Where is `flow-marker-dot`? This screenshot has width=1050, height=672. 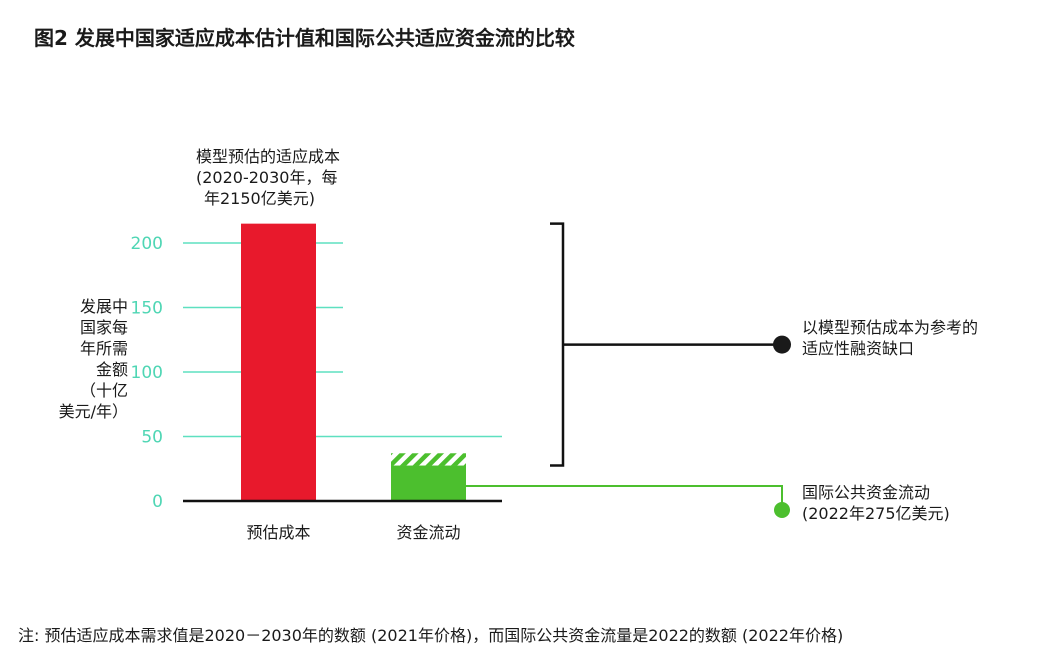
flow-marker-dot is located at coordinates (782, 510).